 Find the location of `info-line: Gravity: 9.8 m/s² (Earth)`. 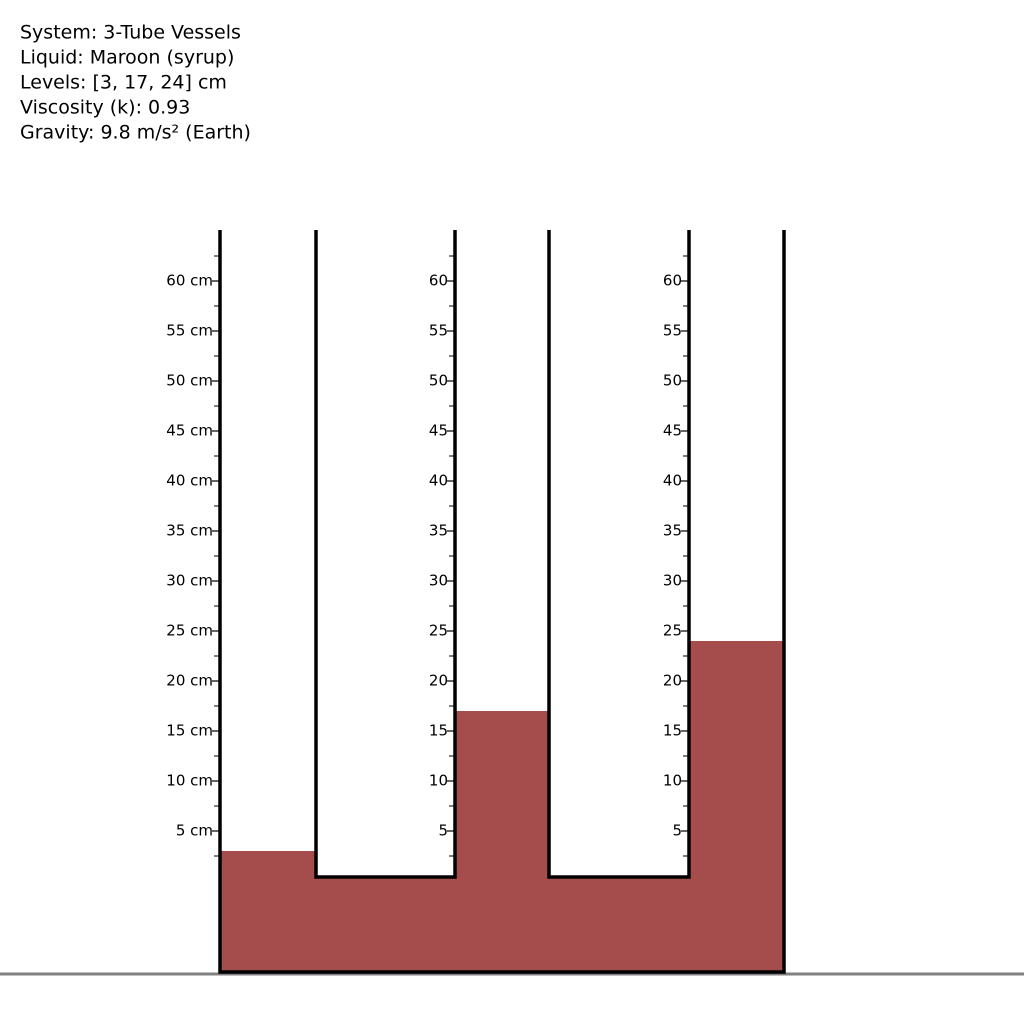

info-line: Gravity: 9.8 m/s² (Earth) is located at coordinates (135, 133).